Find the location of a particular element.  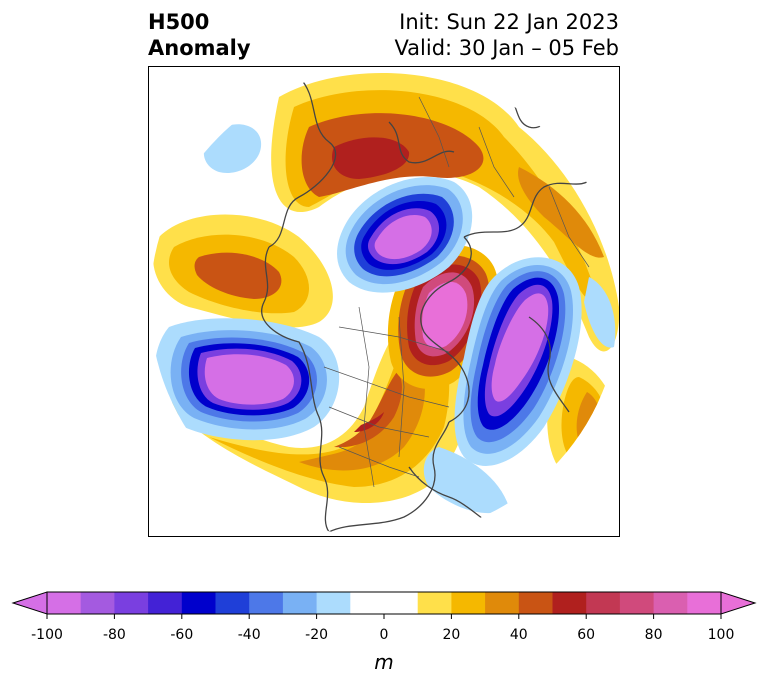

colorbar-tick-label: 40 is located at coordinates (518, 635).